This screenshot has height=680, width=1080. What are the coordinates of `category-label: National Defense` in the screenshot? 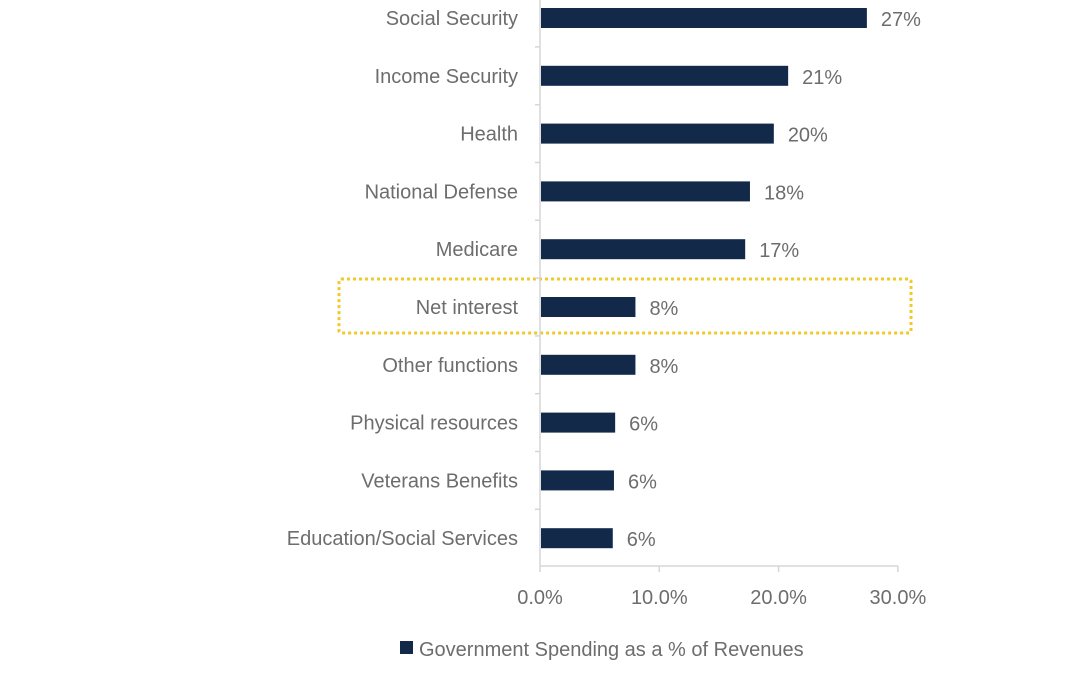 It's located at (441, 192).